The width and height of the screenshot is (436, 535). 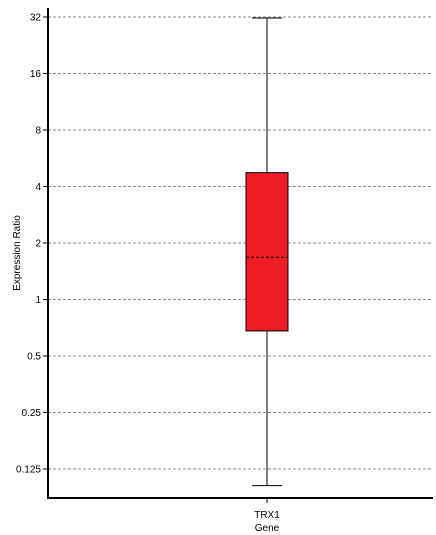 What do you see at coordinates (38, 300) in the screenshot?
I see `y-tick-label: 1` at bounding box center [38, 300].